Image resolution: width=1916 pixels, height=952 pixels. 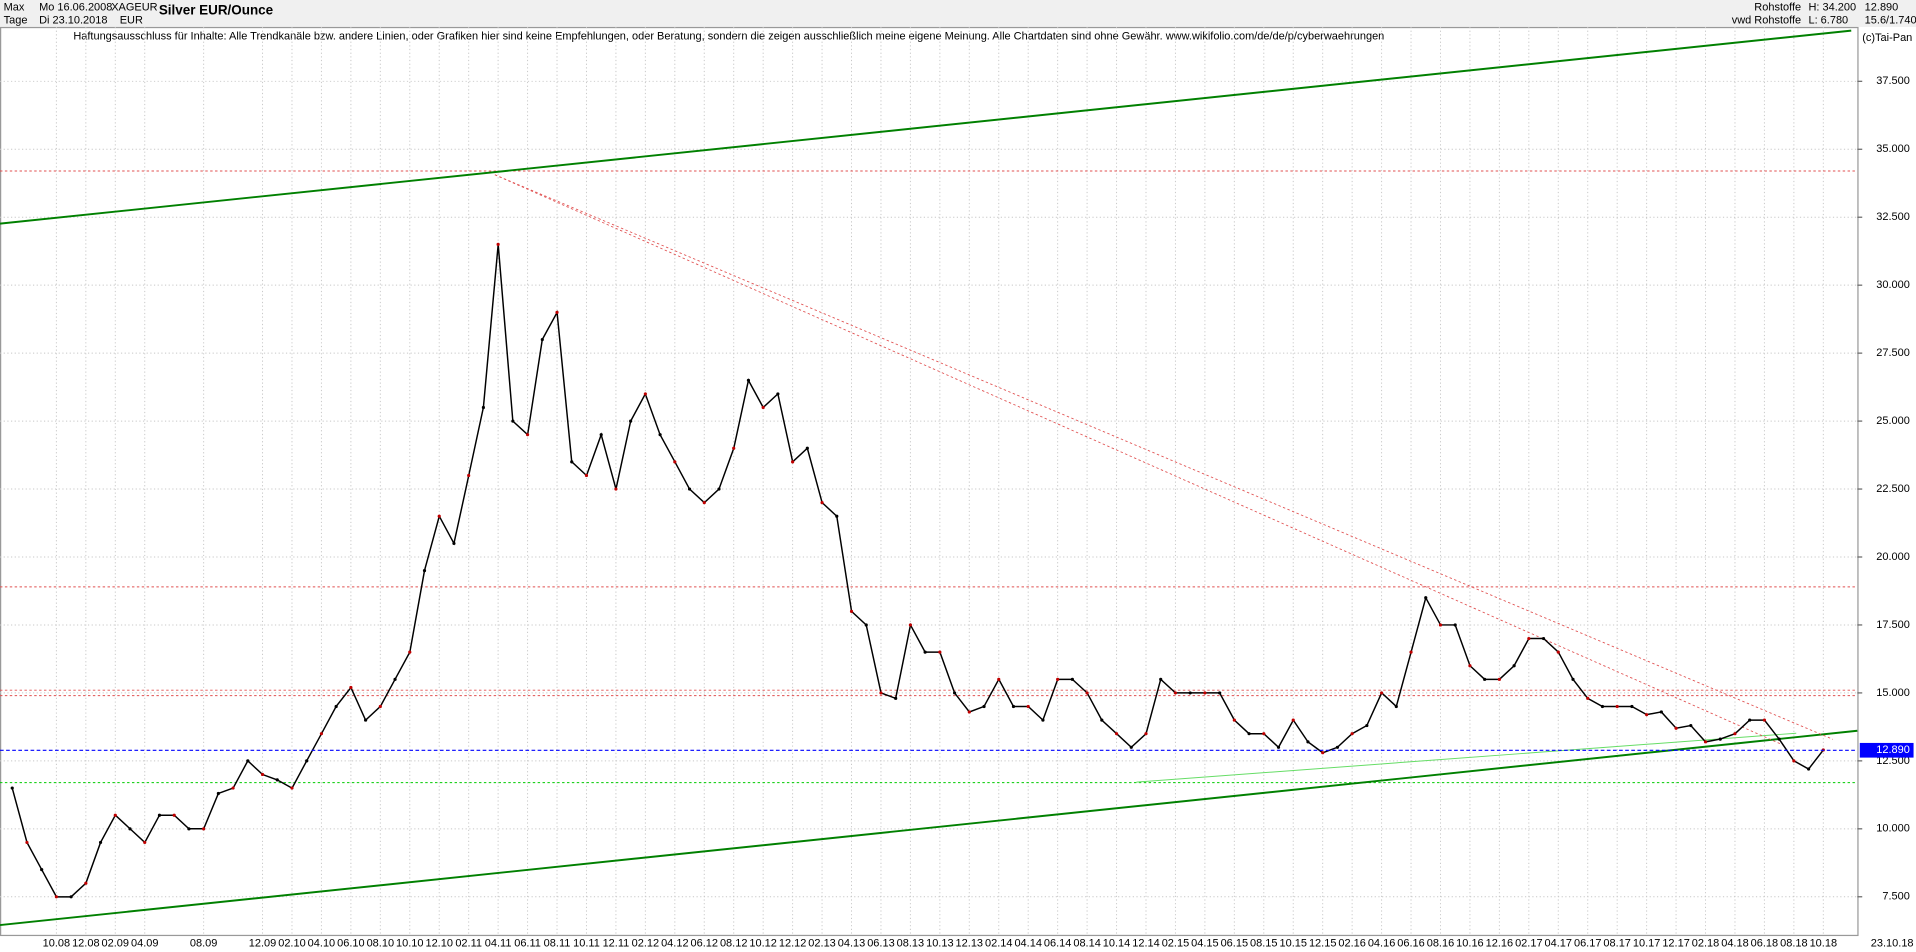 What do you see at coordinates (1893, 217) in the screenshot?
I see `y-tick-label: 32.500` at bounding box center [1893, 217].